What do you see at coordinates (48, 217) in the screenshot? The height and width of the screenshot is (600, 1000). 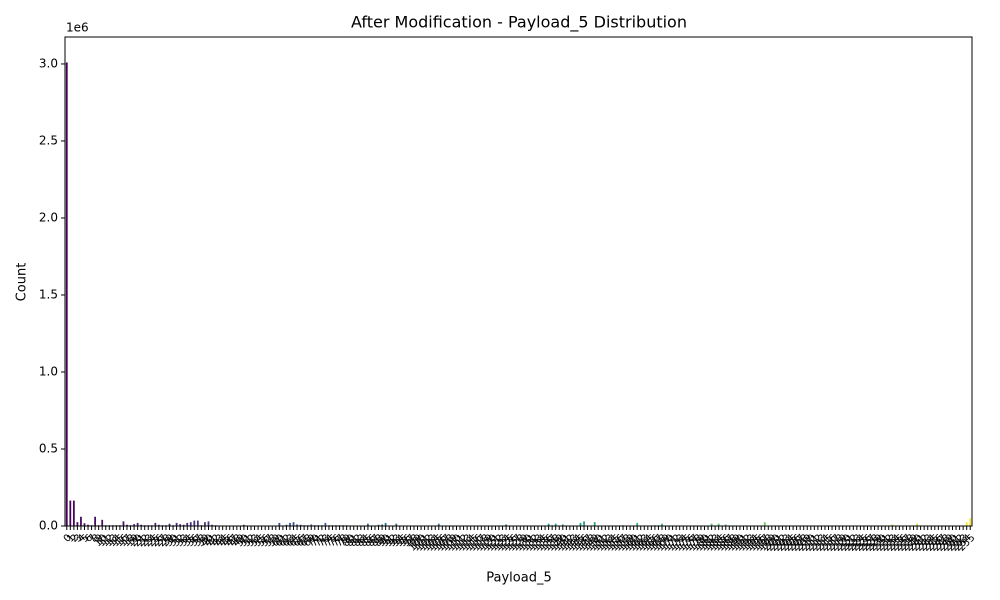 I see `y-tick-label: 2.0` at bounding box center [48, 217].